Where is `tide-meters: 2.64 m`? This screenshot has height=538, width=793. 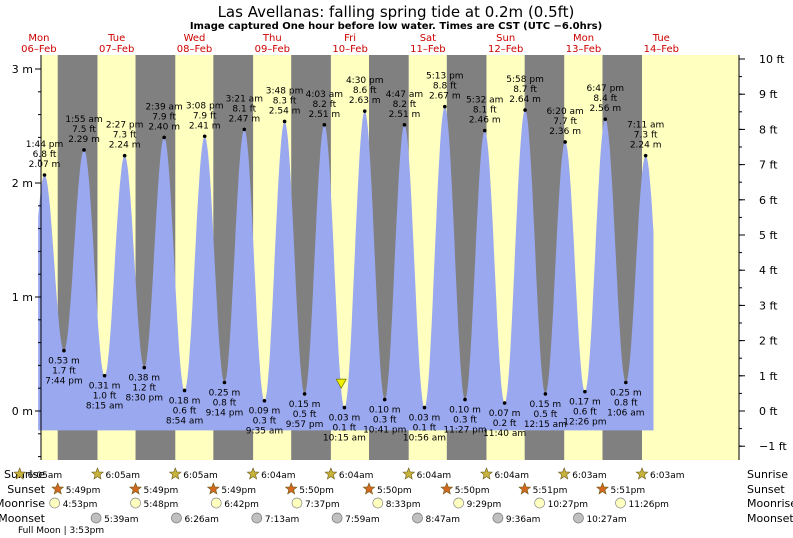
tide-meters: 2.64 m is located at coordinates (525, 100).